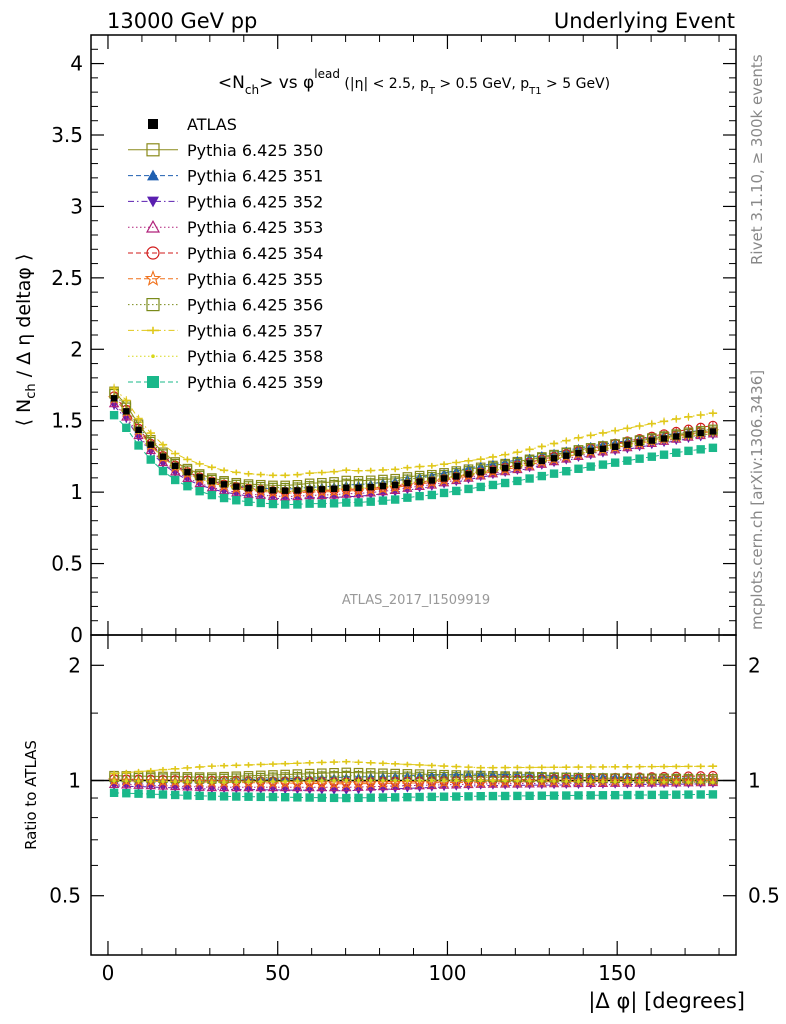  I want to click on series-2-line, so click(413, 452).